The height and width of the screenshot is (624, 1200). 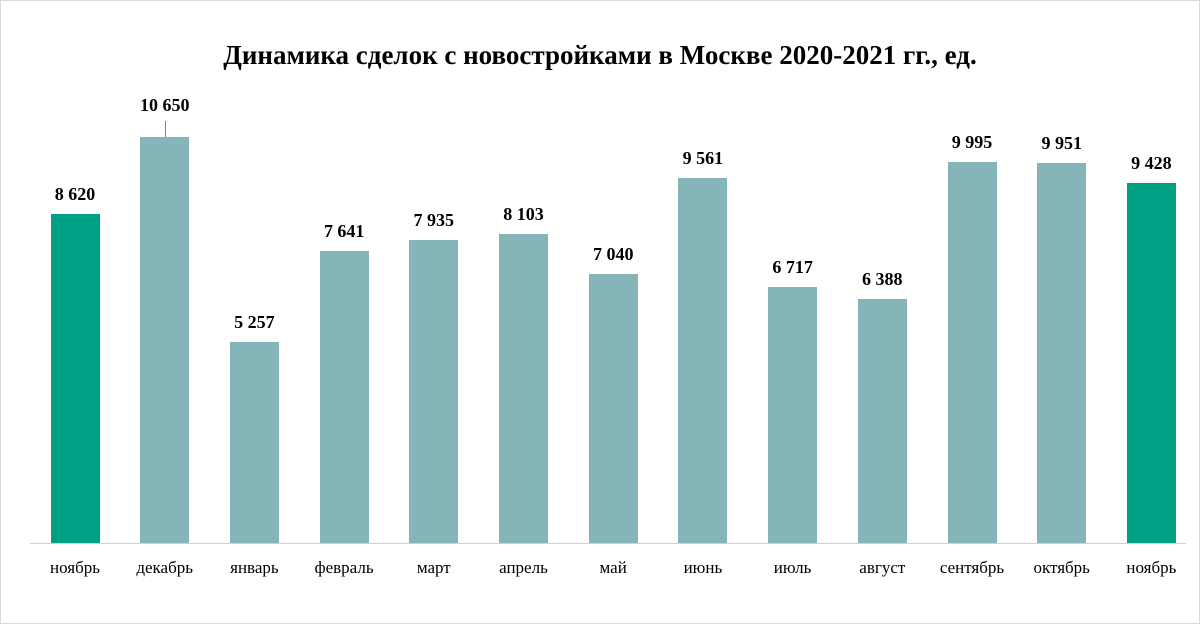 What do you see at coordinates (523, 213) in the screenshot?
I see `data-label: 8 103` at bounding box center [523, 213].